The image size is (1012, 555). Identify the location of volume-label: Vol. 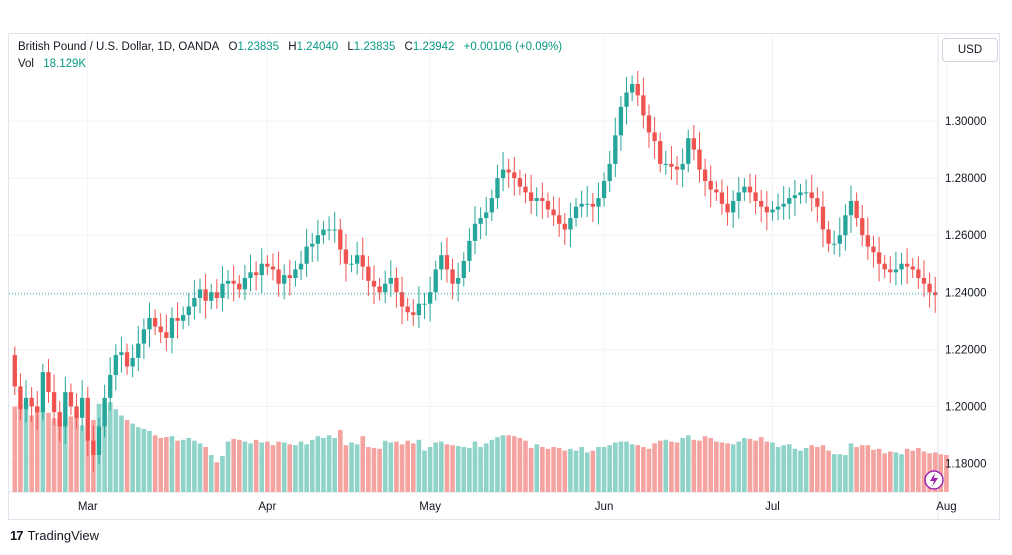
(26, 64).